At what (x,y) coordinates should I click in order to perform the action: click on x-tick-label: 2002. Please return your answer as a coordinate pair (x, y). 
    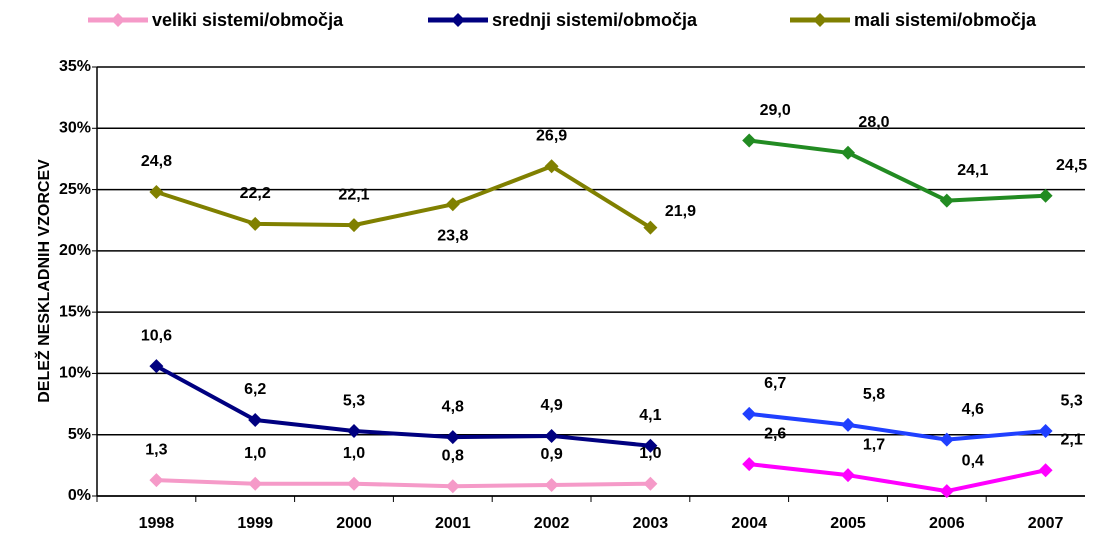
    Looking at the image, I should click on (552, 523).